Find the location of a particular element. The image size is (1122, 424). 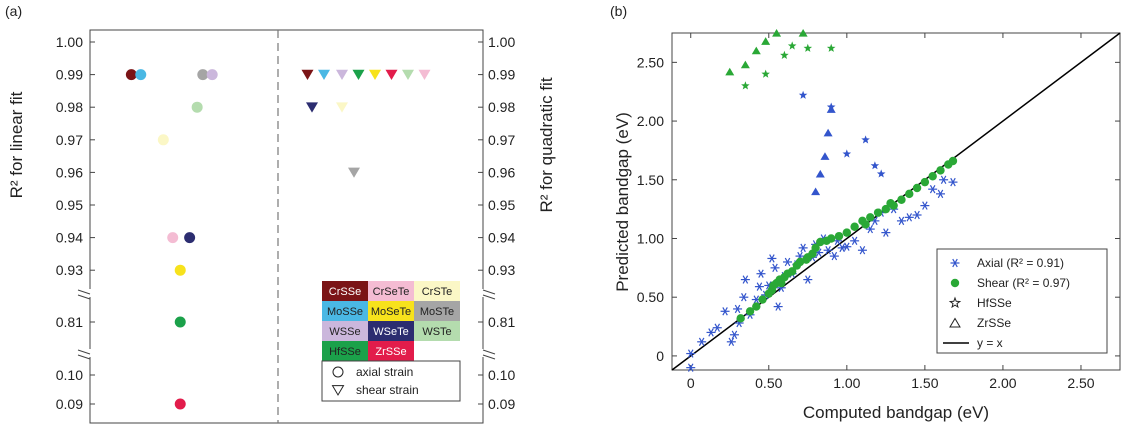

y-axis-label: Predicted bandgap (eV) is located at coordinates (622, 202).